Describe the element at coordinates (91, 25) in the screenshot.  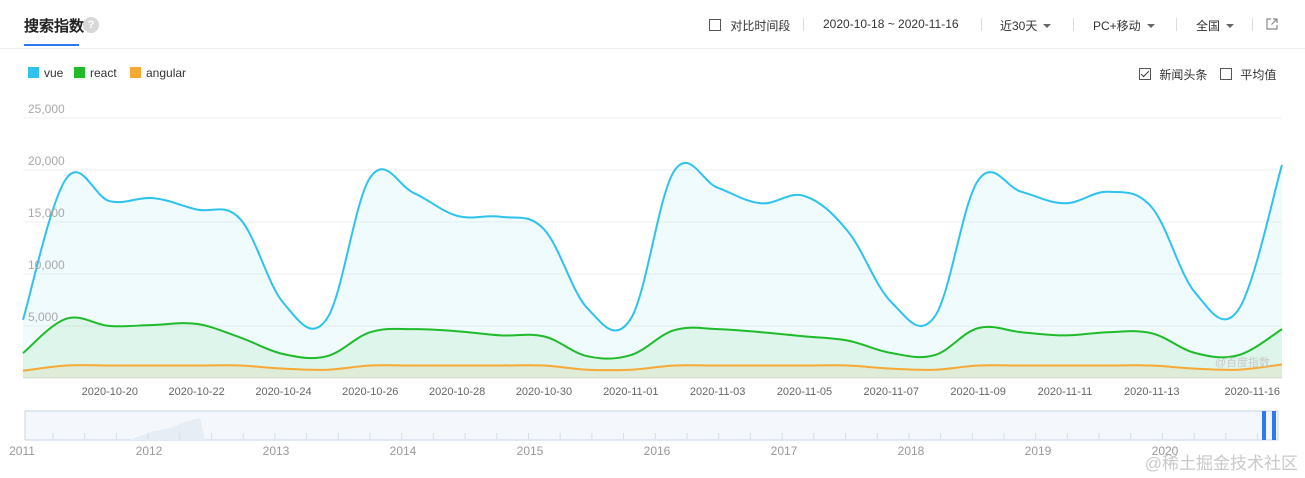
I see `question-circle-icon: ?` at that location.